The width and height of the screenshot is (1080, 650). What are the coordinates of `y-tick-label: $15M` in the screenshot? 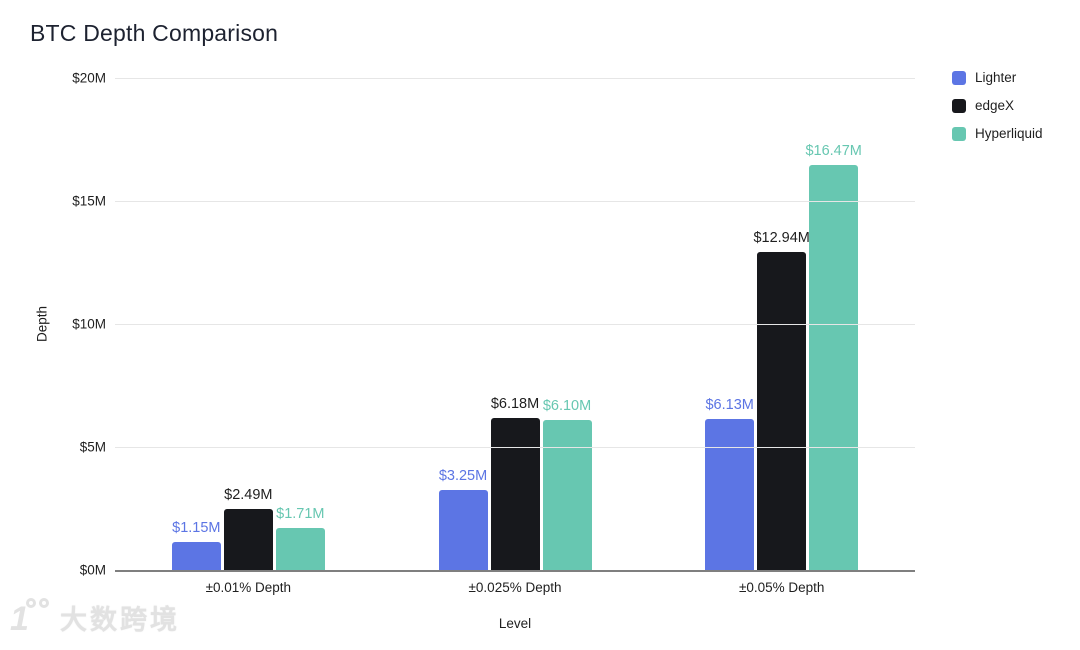 It's located at (89, 201).